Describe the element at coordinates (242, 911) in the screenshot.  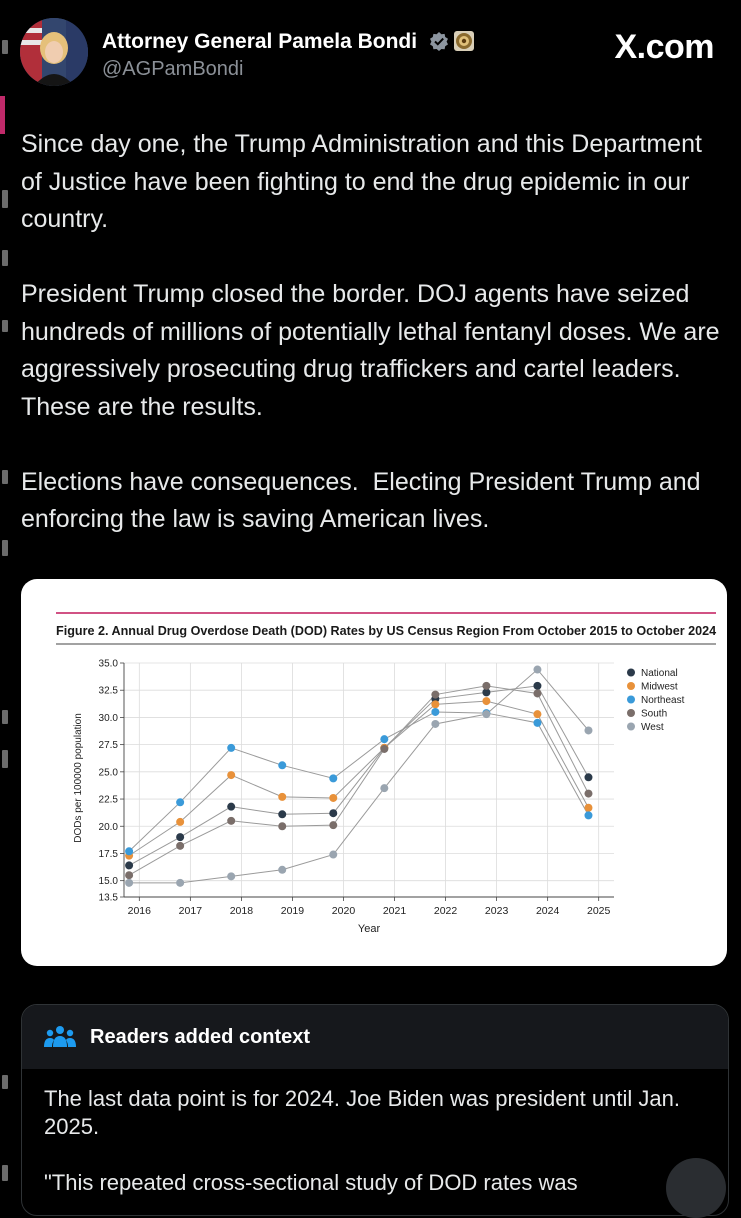
I see `x-tick-label: 2018` at that location.